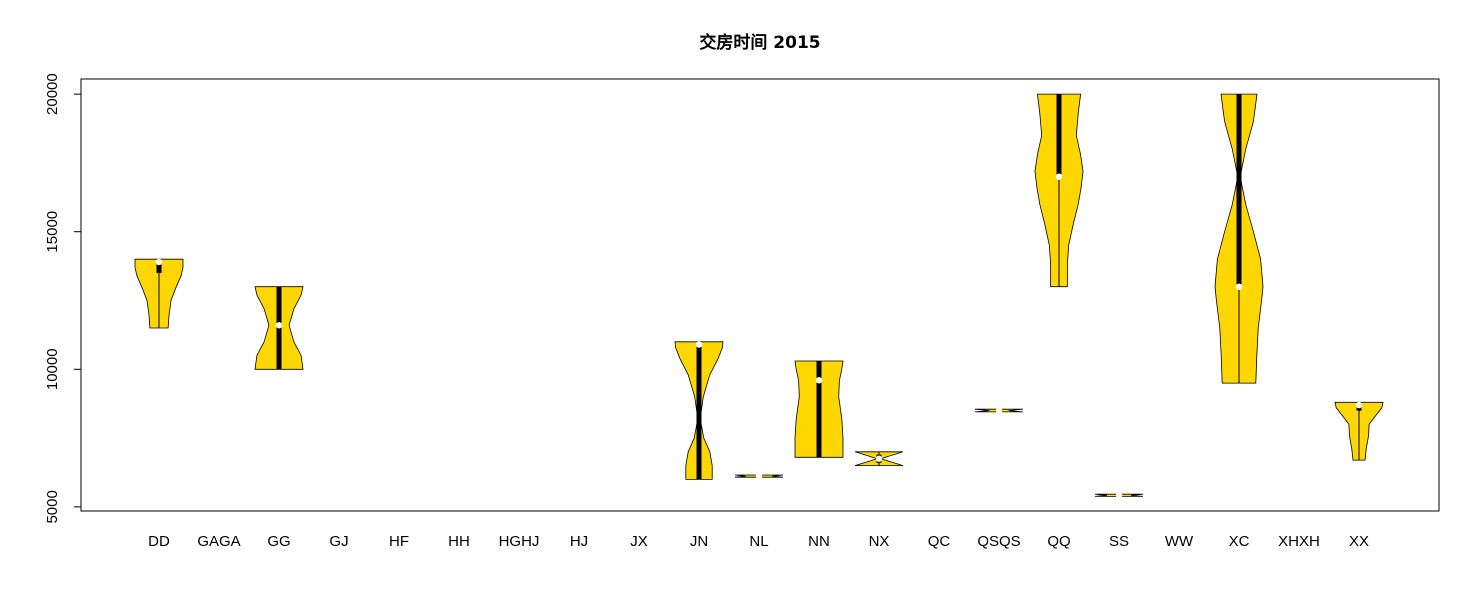  I want to click on violin-nx-median-point, so click(879, 458).